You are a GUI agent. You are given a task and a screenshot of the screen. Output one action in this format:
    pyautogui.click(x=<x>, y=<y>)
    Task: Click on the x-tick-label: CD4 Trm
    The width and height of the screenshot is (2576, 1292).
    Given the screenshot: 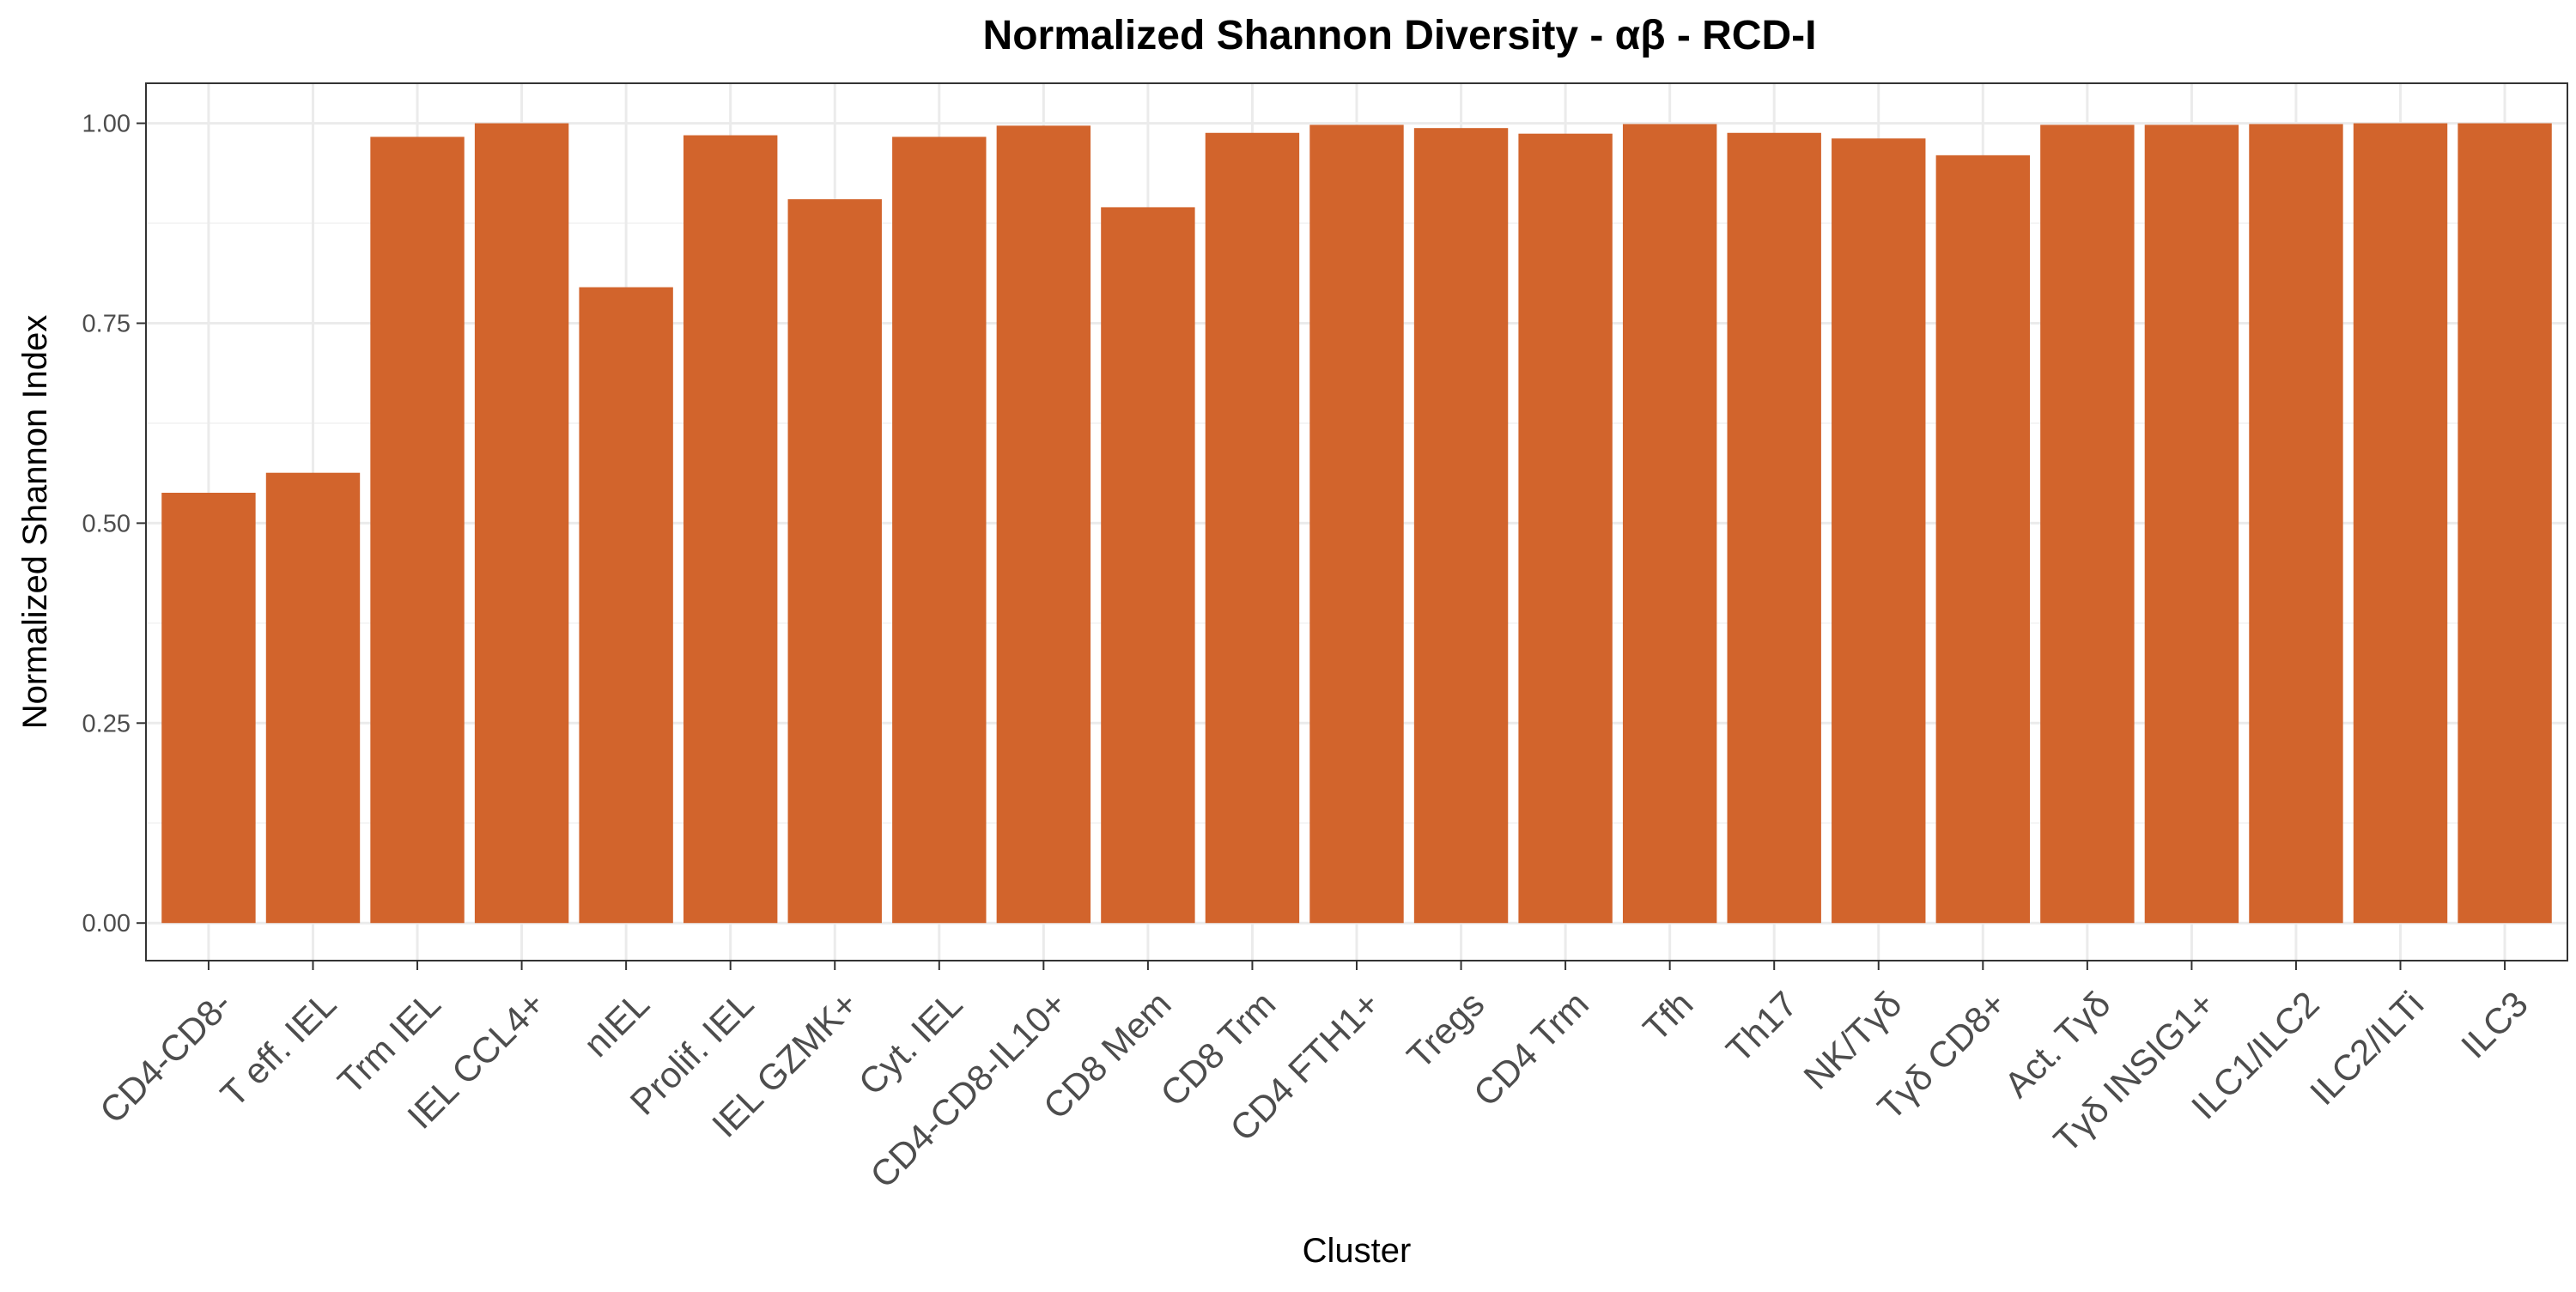 What is the action you would take?
    pyautogui.click(x=1531, y=1049)
    